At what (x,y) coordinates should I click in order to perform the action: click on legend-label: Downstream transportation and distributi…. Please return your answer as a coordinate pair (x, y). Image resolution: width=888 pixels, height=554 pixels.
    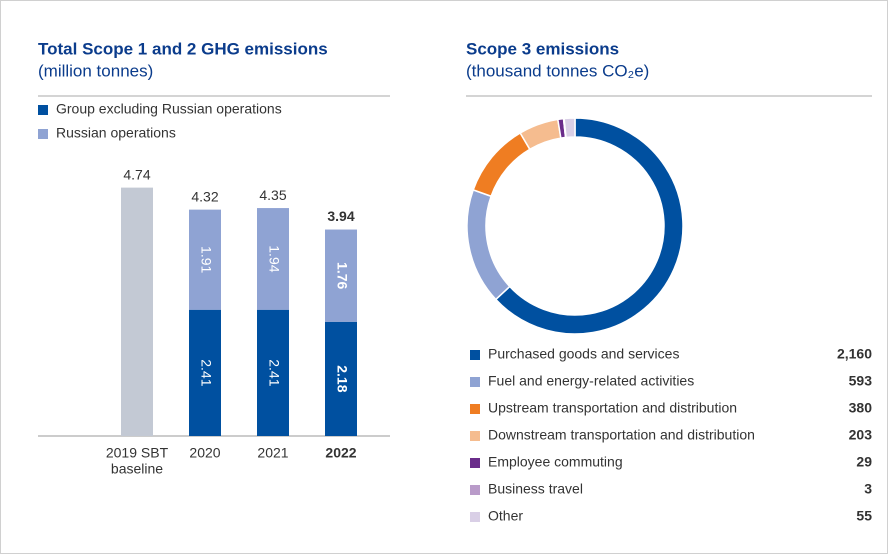
    Looking at the image, I should click on (621, 435).